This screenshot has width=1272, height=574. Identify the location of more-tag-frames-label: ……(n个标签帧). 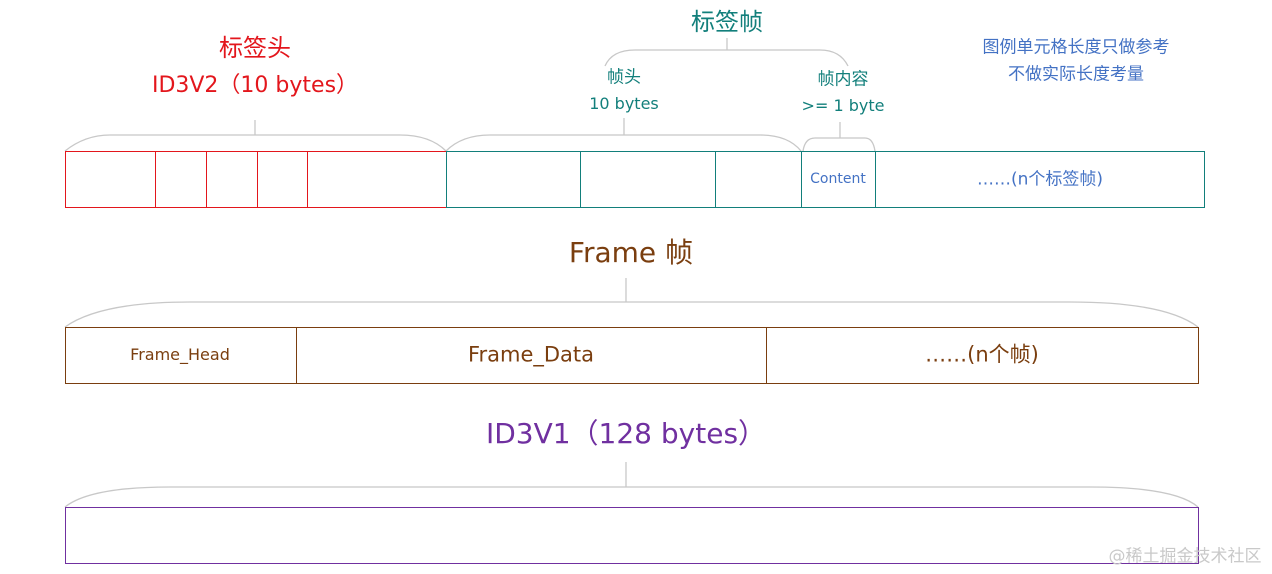
(1040, 179).